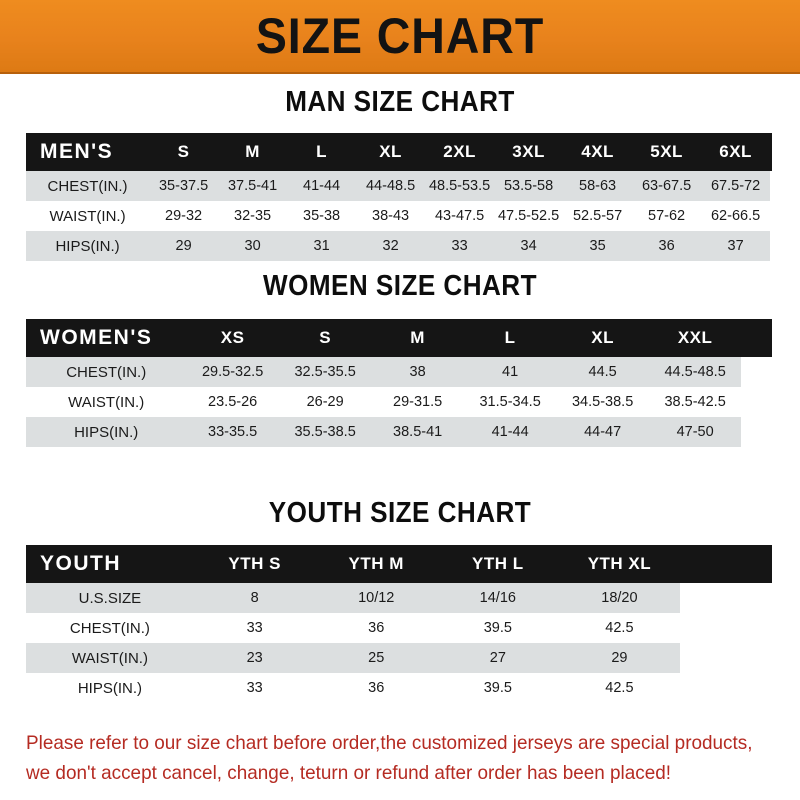 The height and width of the screenshot is (800, 800). What do you see at coordinates (529, 216) in the screenshot?
I see `men-cell-1-5: 47.5-52.5` at bounding box center [529, 216].